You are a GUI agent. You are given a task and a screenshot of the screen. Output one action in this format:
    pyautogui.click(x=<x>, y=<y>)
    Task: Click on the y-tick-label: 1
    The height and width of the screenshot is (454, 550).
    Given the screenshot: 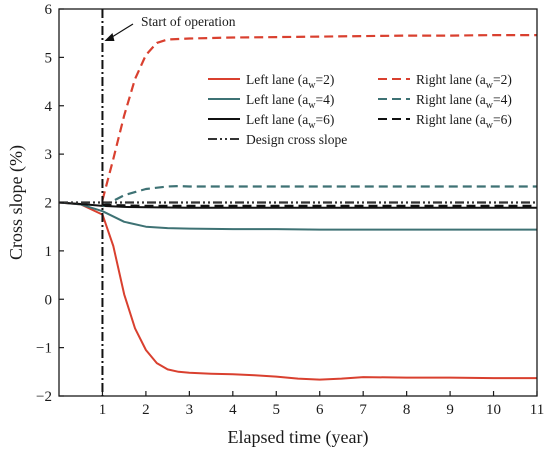 What is the action you would take?
    pyautogui.click(x=49, y=252)
    